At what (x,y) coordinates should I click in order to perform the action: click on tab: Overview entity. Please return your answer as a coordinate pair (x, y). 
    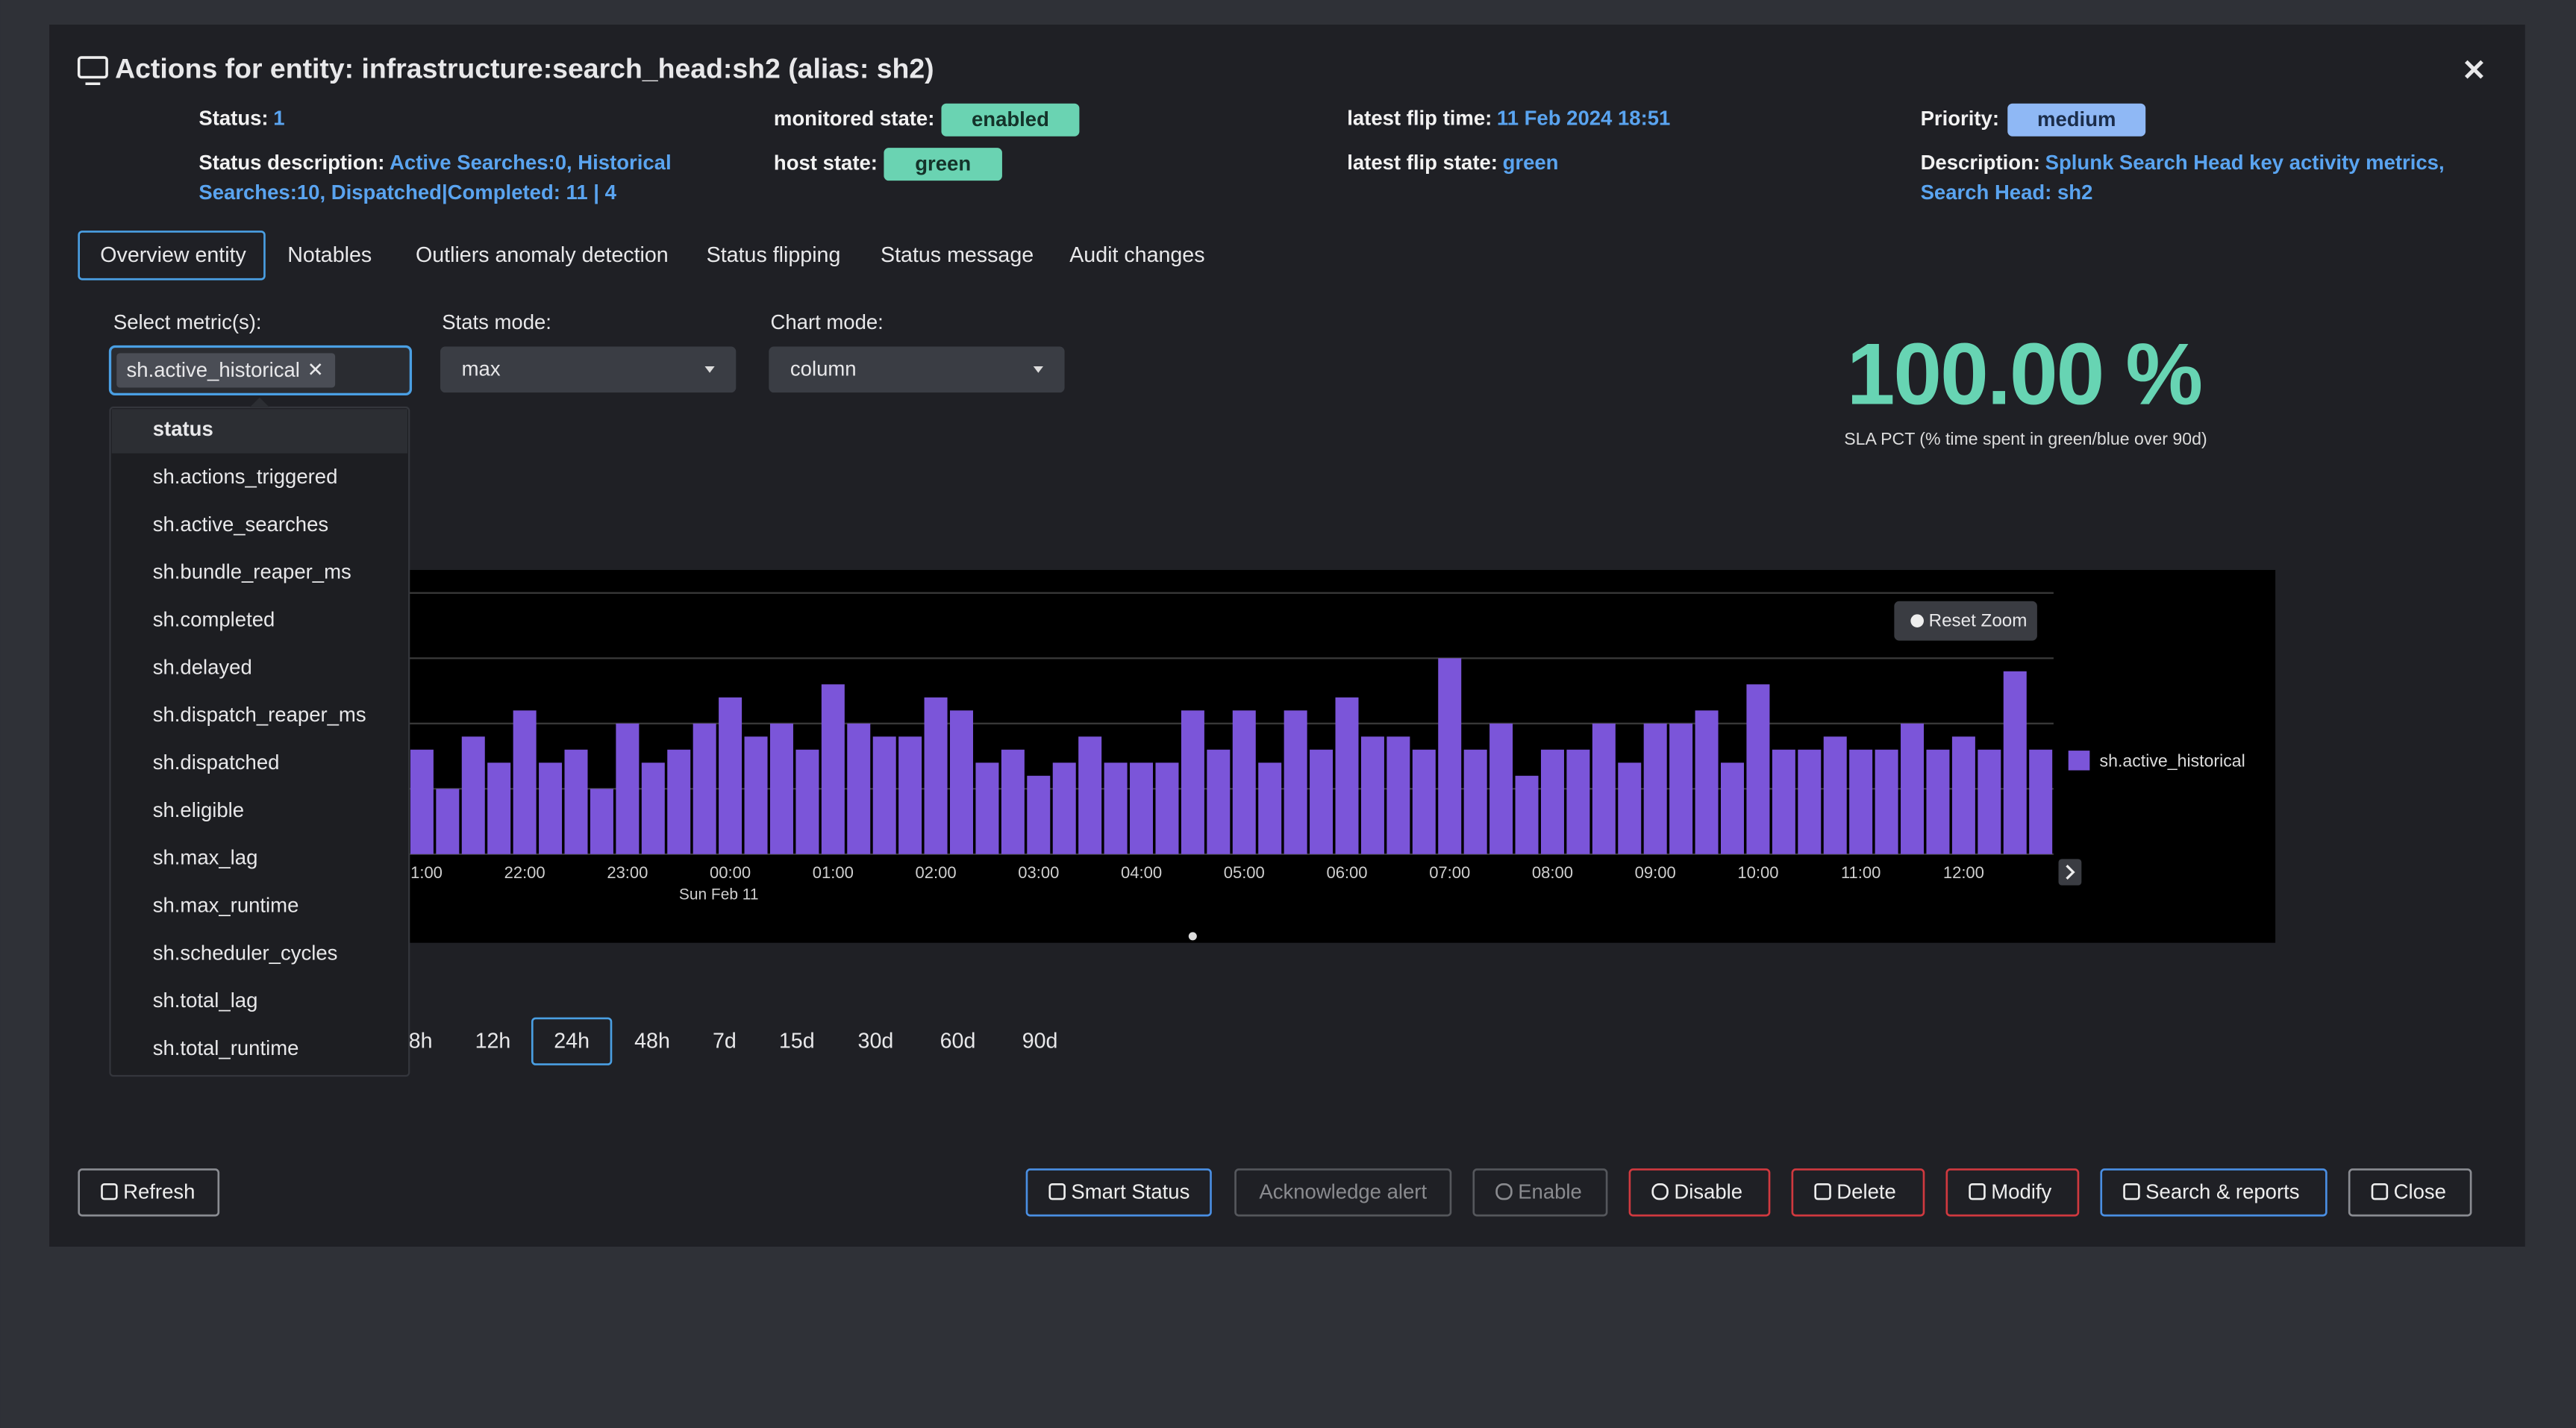
    Looking at the image, I should click on (173, 255).